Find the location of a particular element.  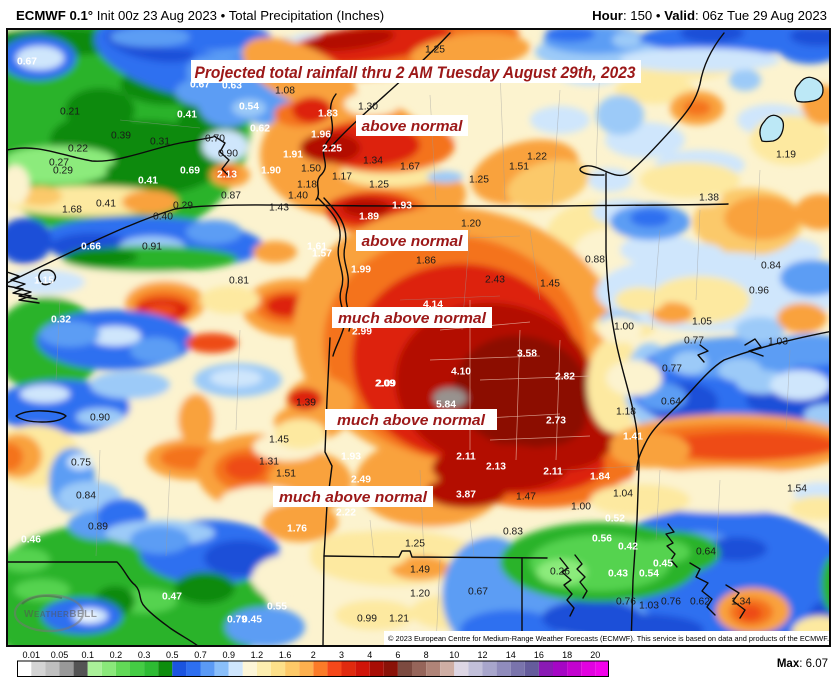

svg-text: 0.9 is located at coordinates (228, 655).